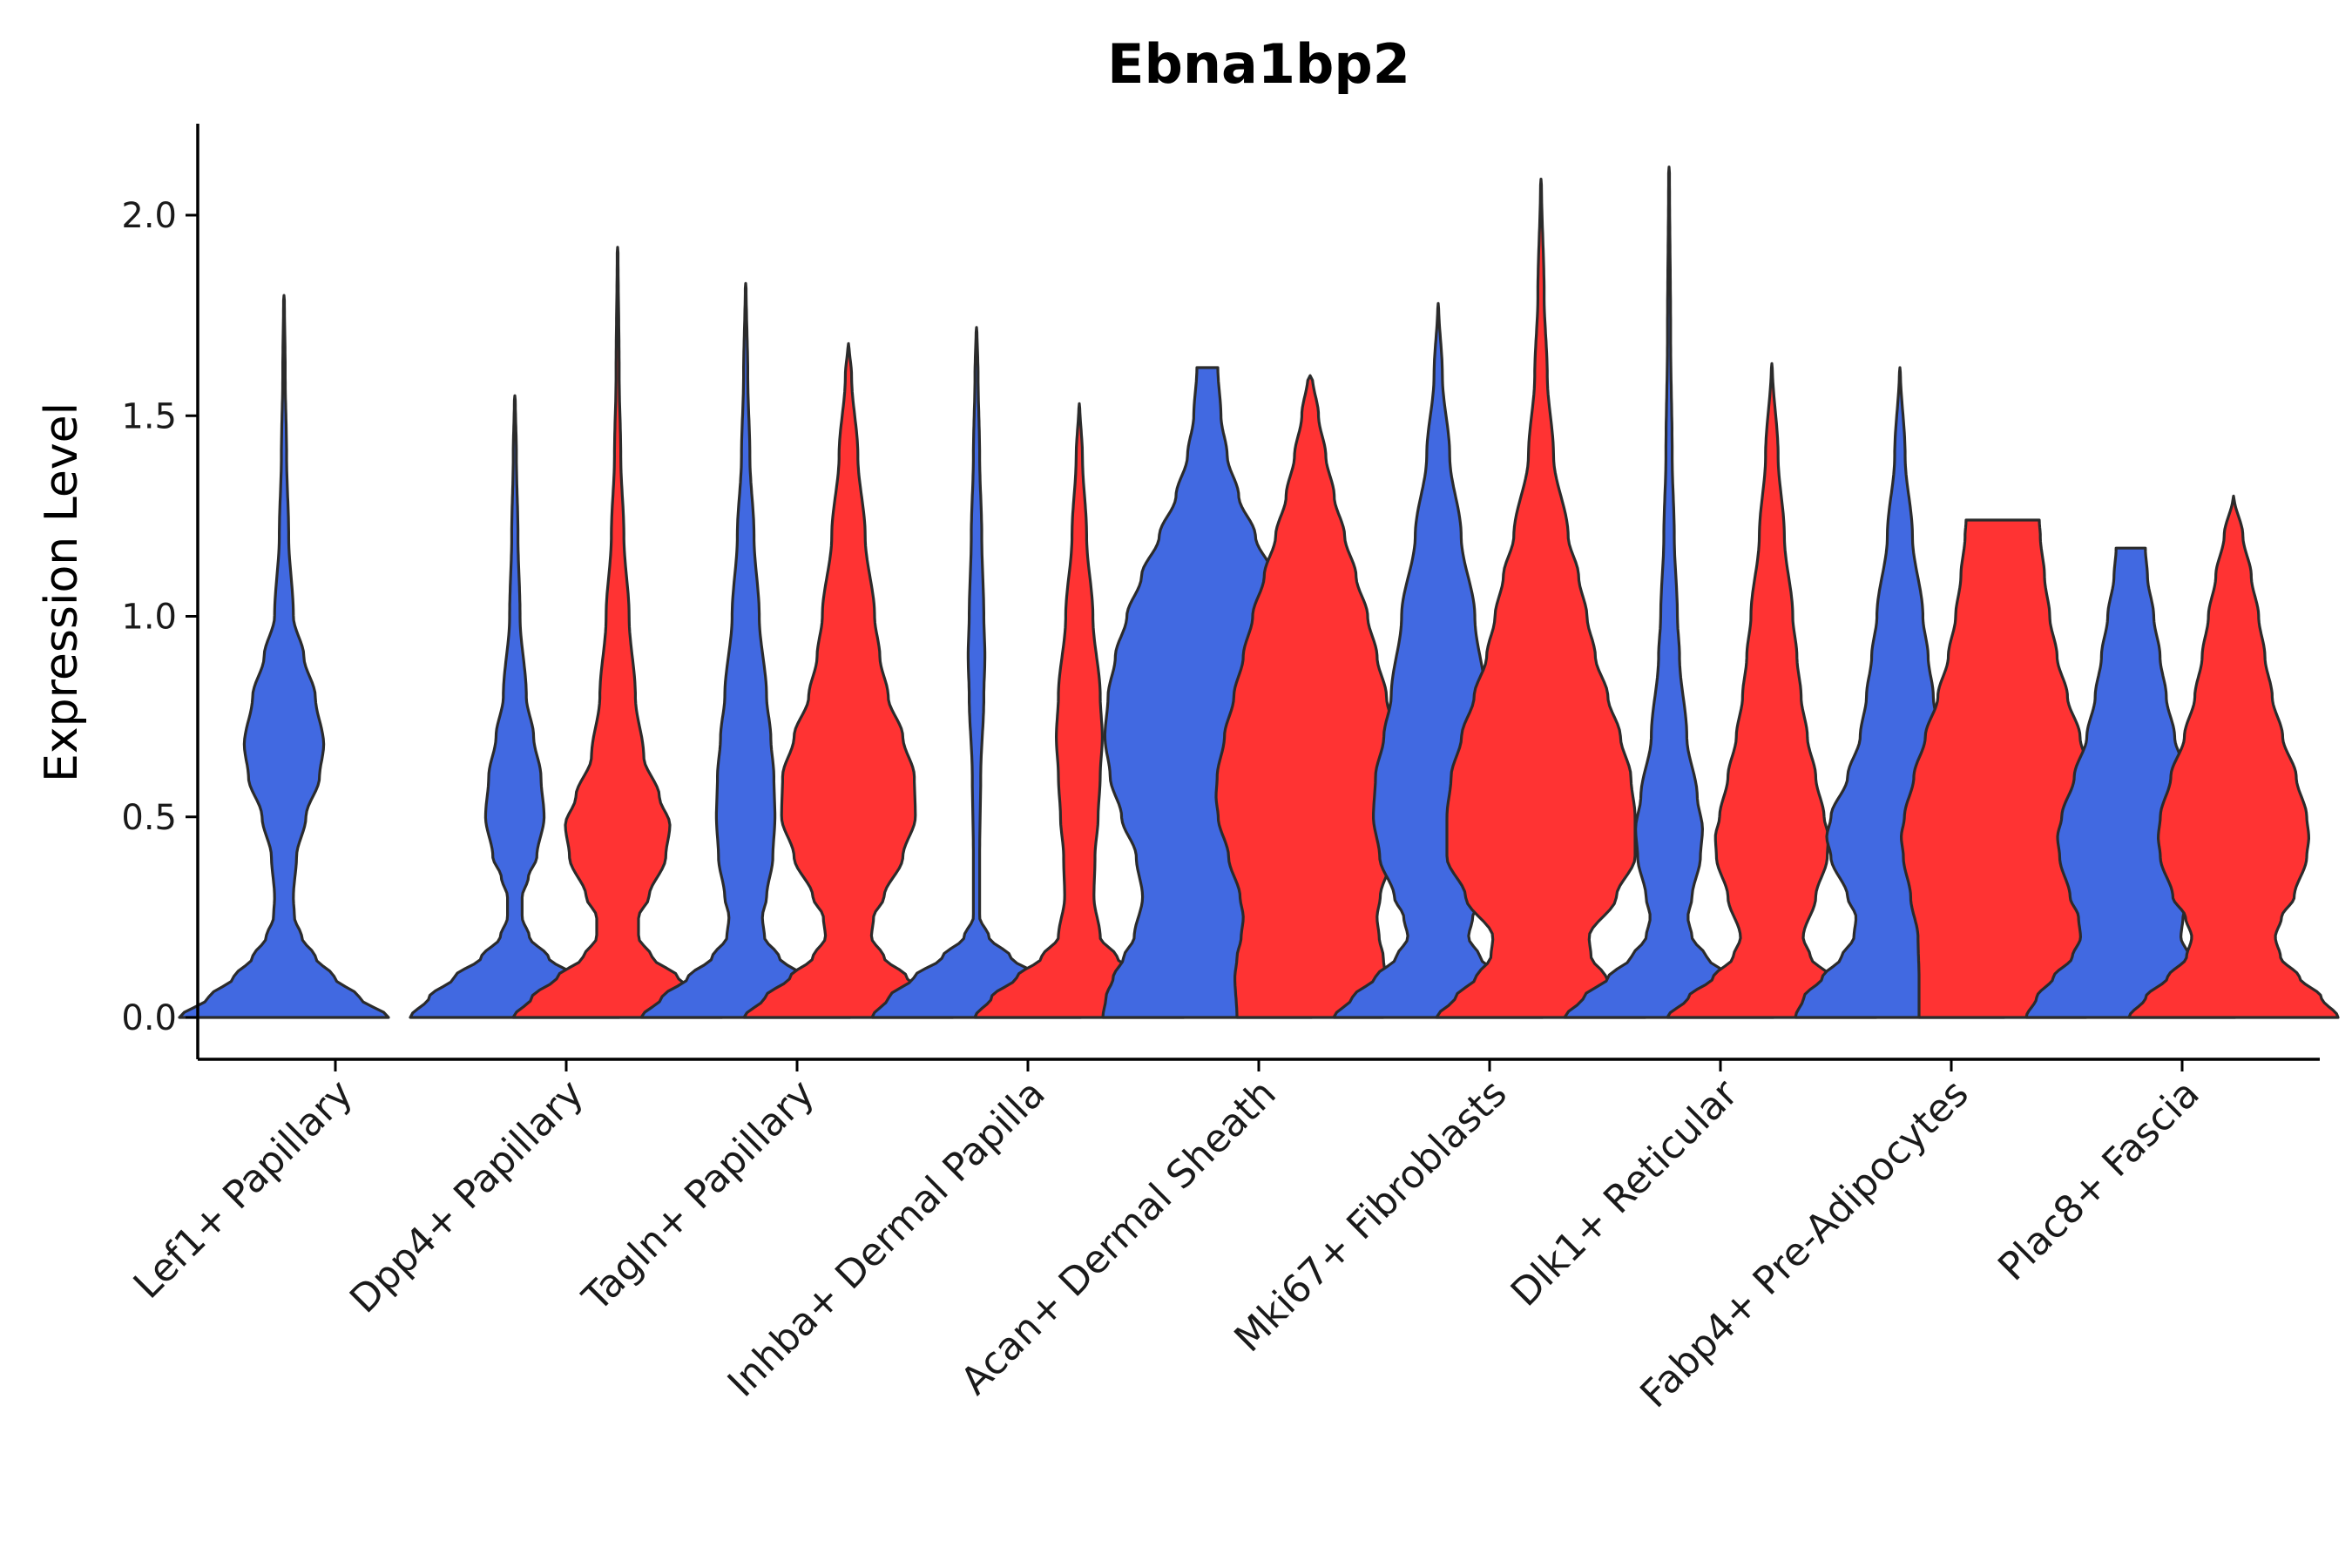 This screenshot has width=2352, height=1568. What do you see at coordinates (1258, 64) in the screenshot?
I see `chart-title: Ebna1bp2` at bounding box center [1258, 64].